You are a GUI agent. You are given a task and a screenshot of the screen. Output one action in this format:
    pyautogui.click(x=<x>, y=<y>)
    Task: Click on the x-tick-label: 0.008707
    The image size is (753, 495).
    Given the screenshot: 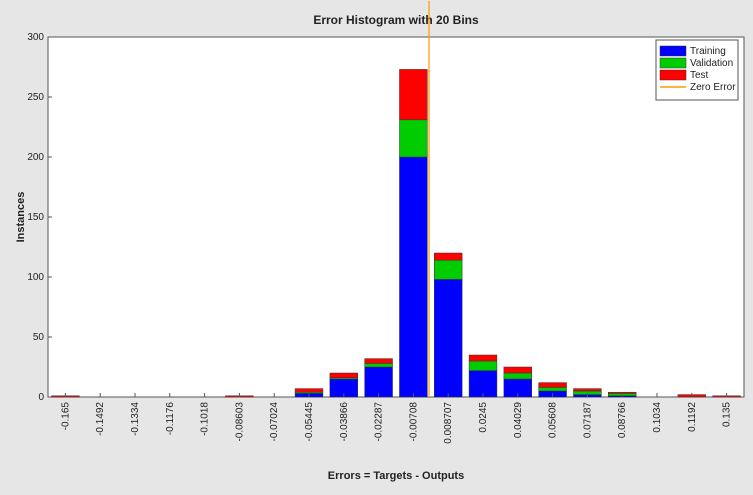 What is the action you would take?
    pyautogui.click(x=448, y=423)
    